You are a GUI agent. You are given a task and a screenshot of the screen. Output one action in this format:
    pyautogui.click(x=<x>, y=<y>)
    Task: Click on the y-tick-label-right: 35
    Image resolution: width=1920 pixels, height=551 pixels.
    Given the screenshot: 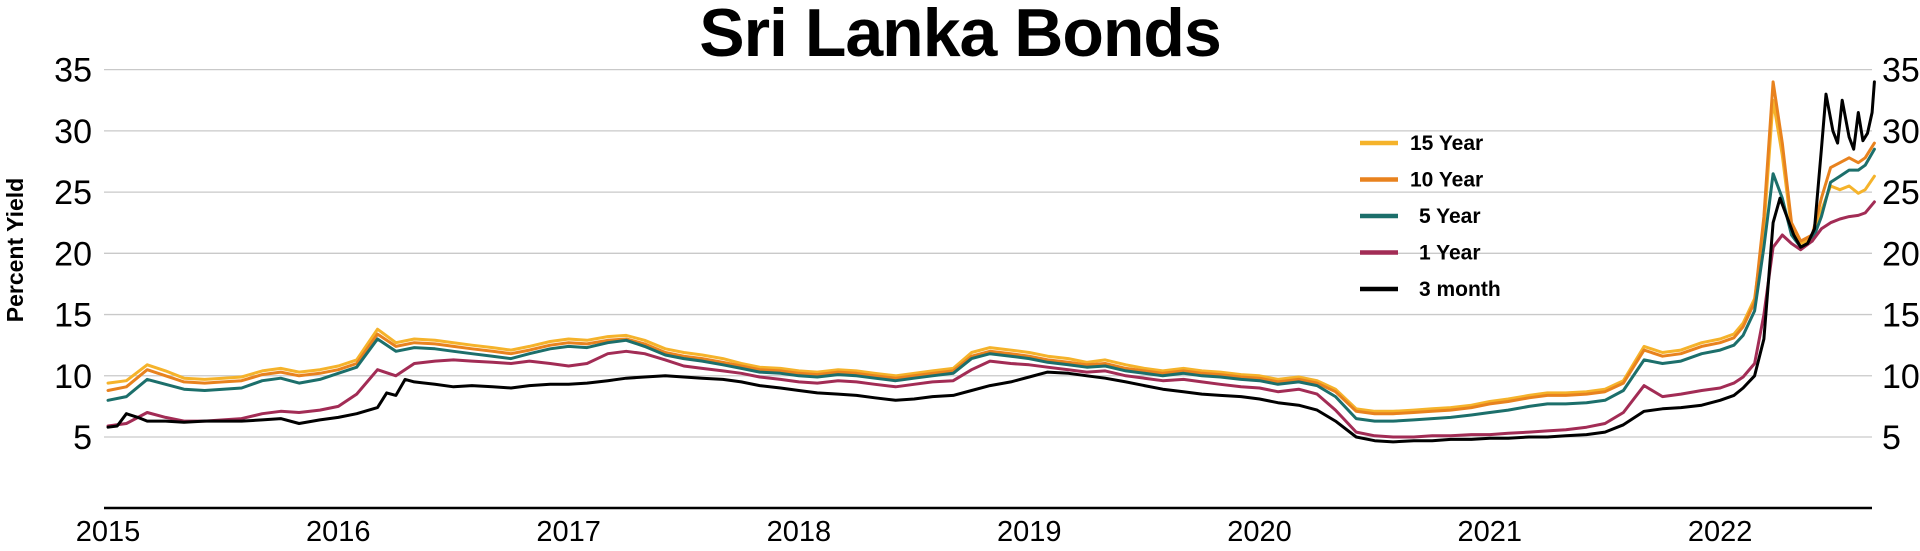 What is the action you would take?
    pyautogui.click(x=1901, y=71)
    